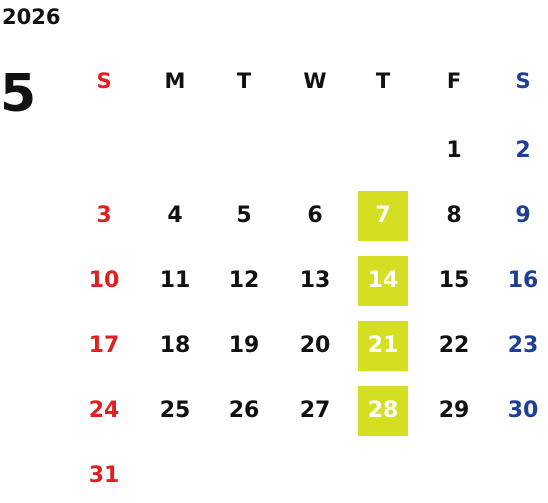 This screenshot has height=503, width=548. Describe the element at coordinates (175, 215) in the screenshot. I see `day-cell: 4` at that location.